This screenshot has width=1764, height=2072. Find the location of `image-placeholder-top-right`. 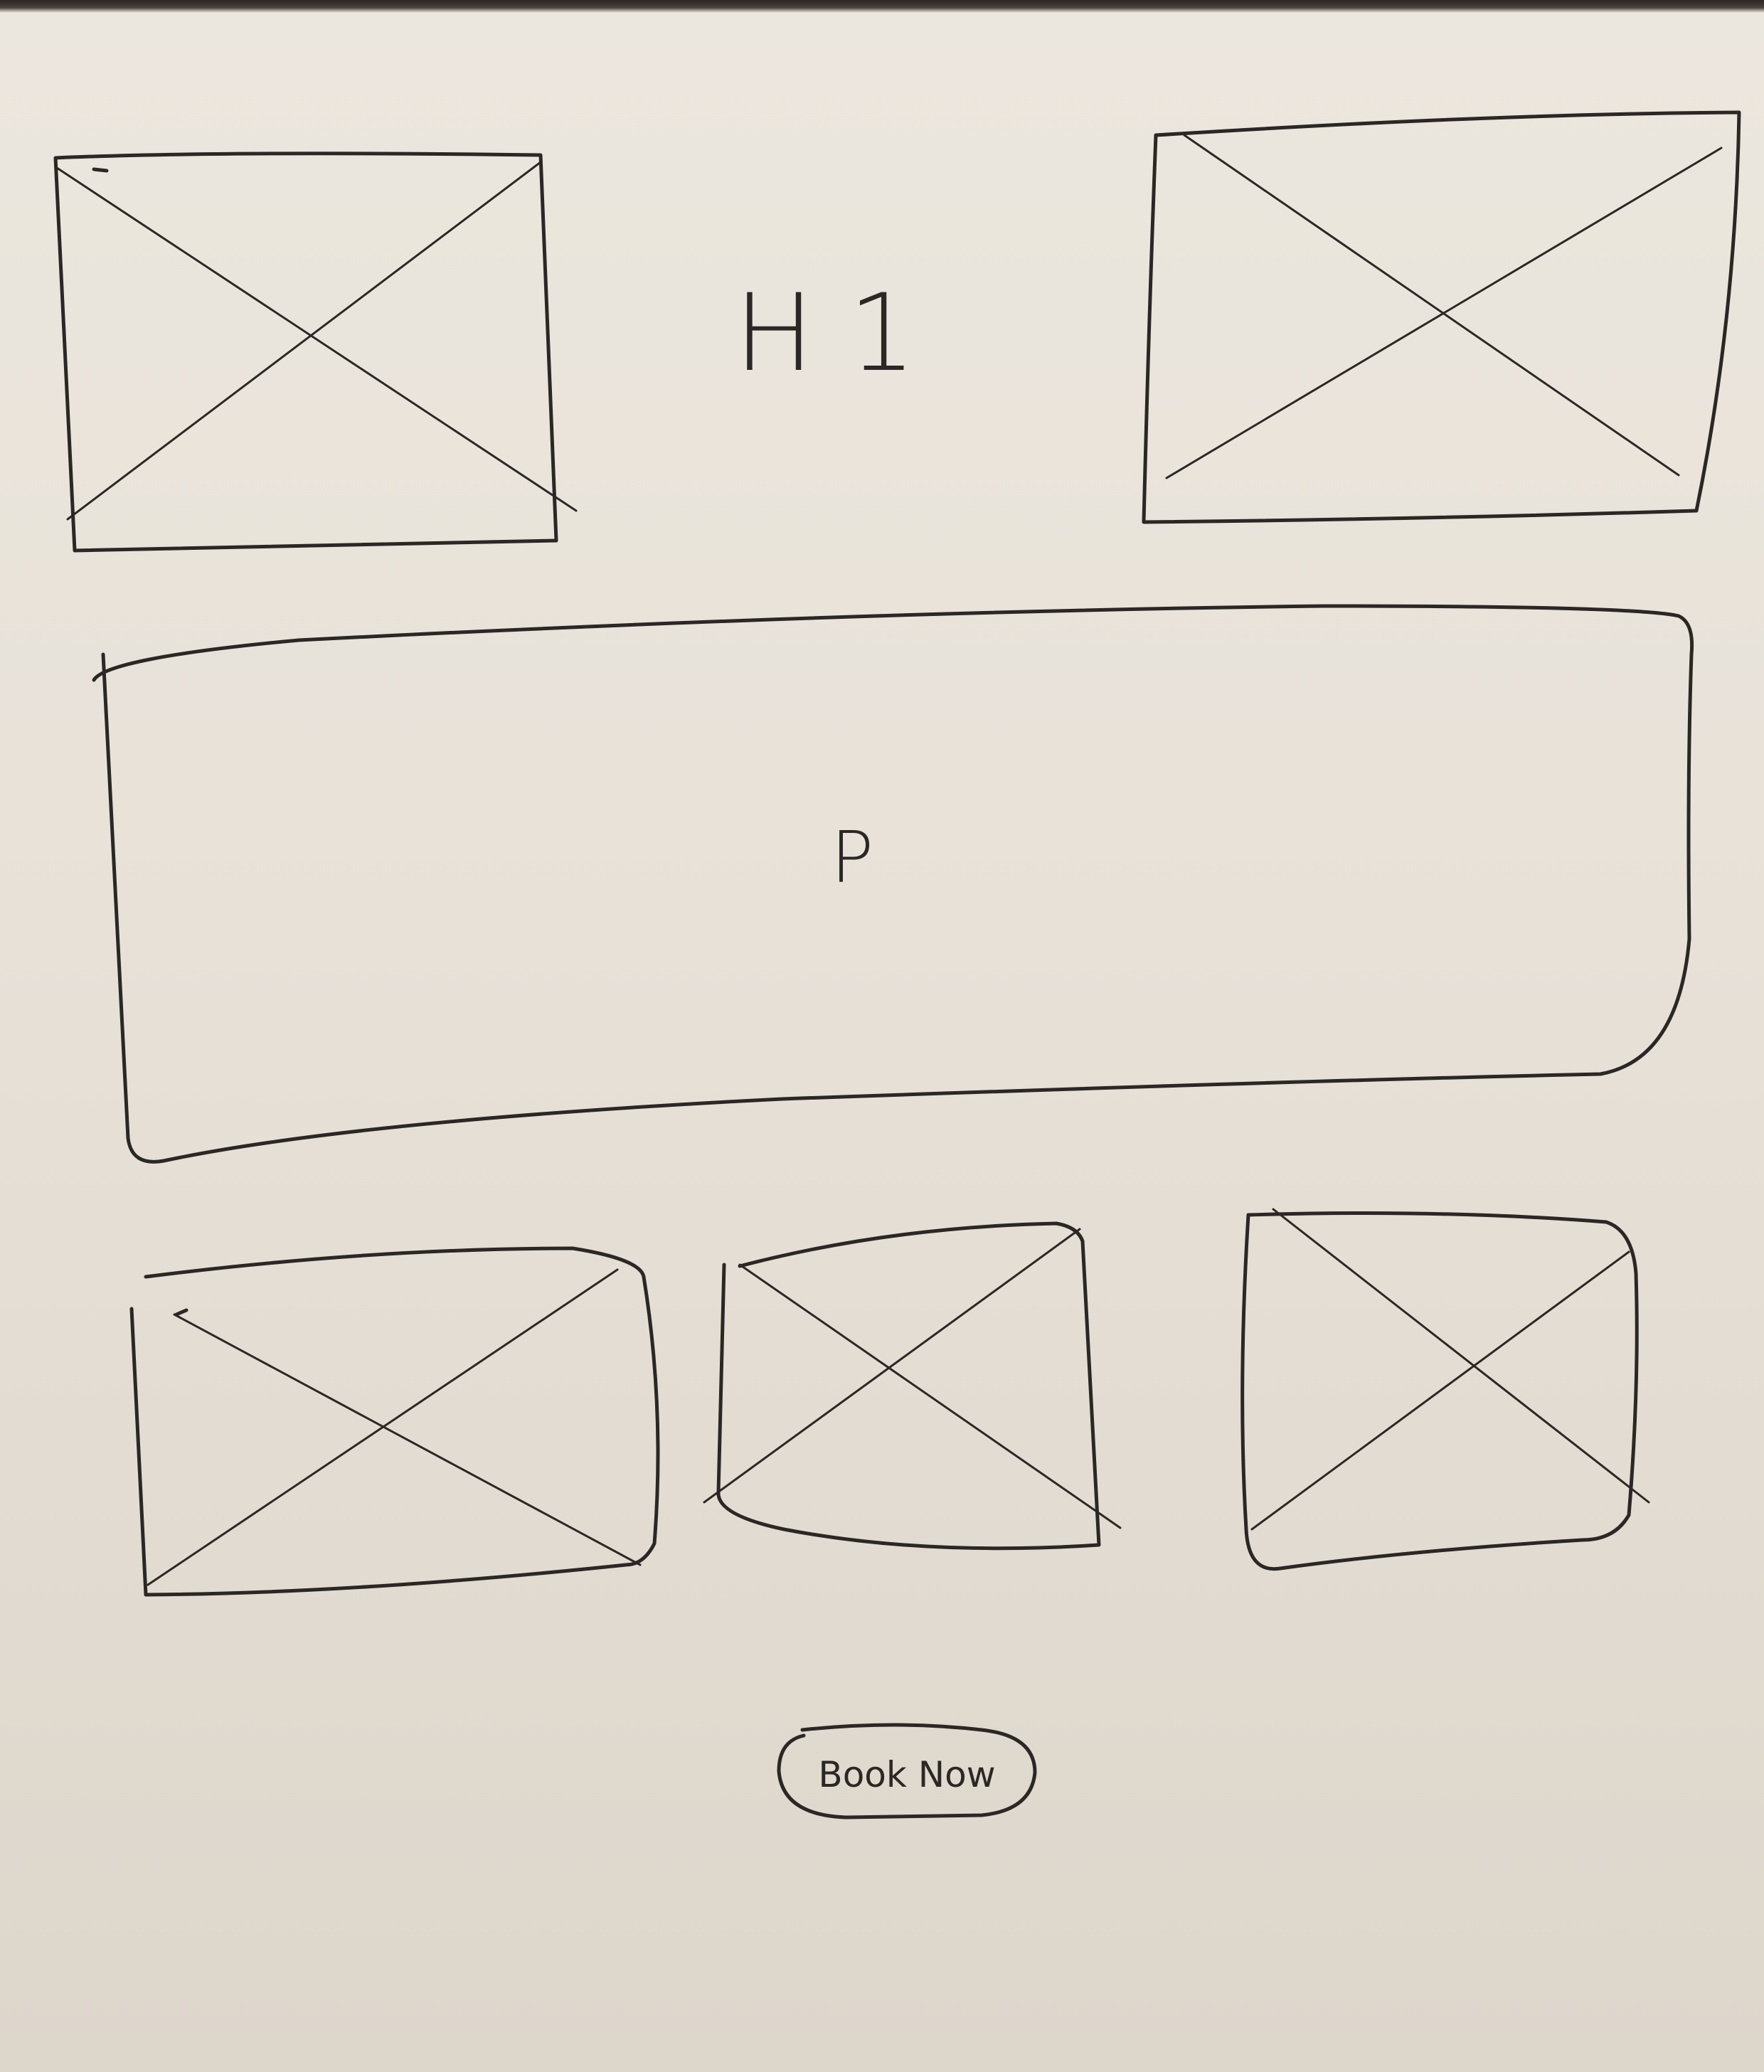

image-placeholder-top-right is located at coordinates (1441, 317).